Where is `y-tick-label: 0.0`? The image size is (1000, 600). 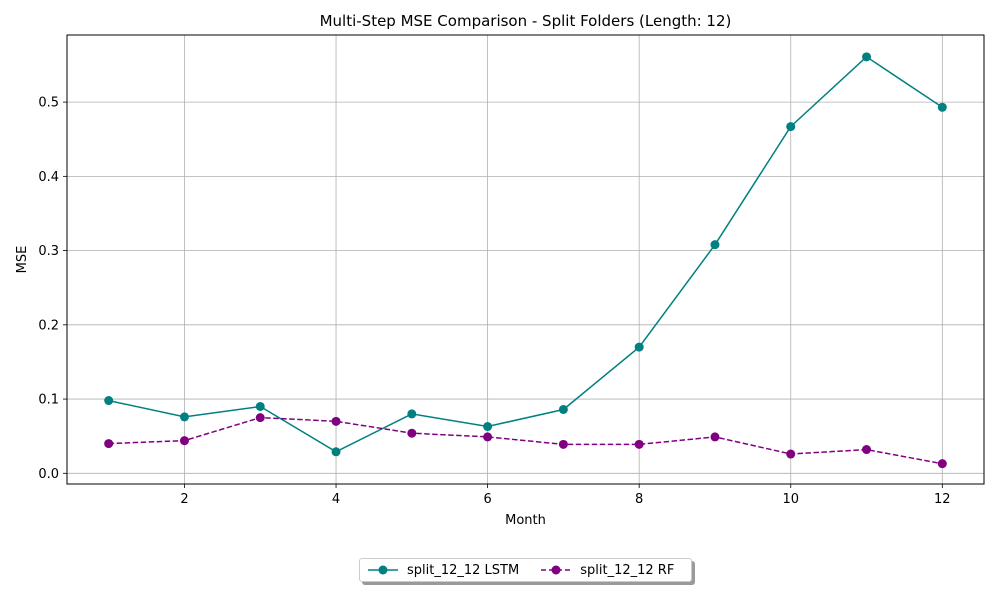
y-tick-label: 0.0 is located at coordinates (48, 474).